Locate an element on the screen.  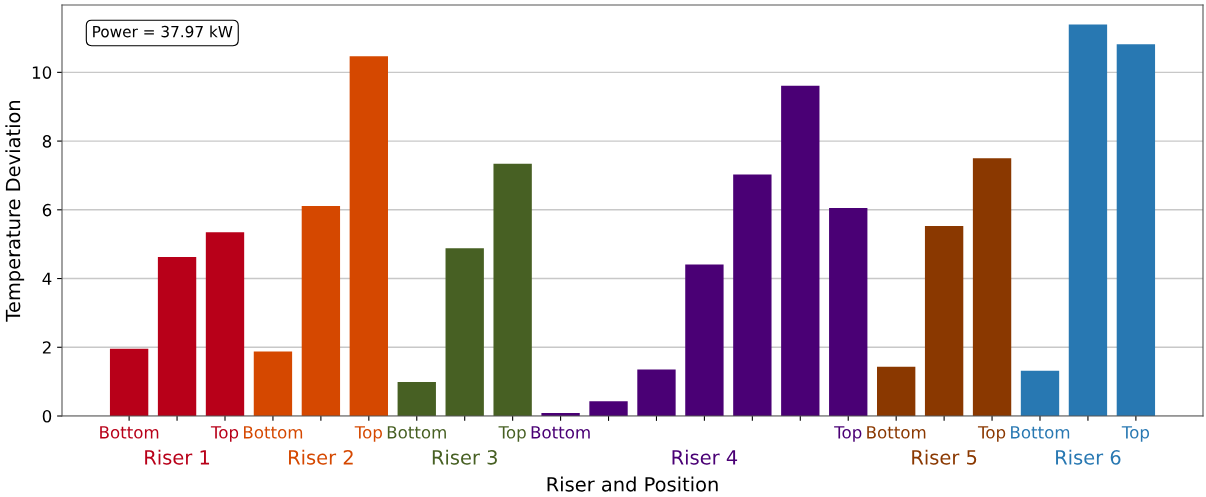
y-tick-label: 4 is located at coordinates (47, 278).